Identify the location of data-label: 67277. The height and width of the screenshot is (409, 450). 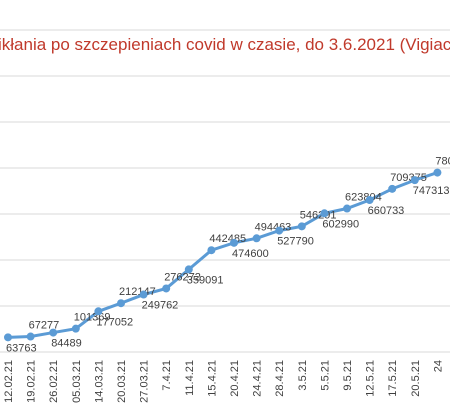
(44, 326).